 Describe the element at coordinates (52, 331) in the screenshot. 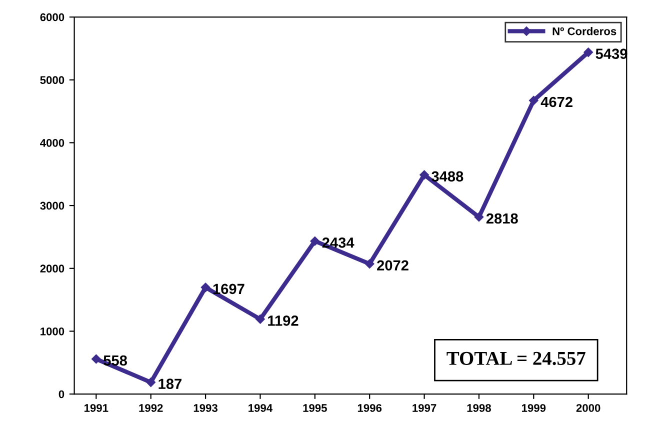

I see `y-tick-label: 1000` at that location.